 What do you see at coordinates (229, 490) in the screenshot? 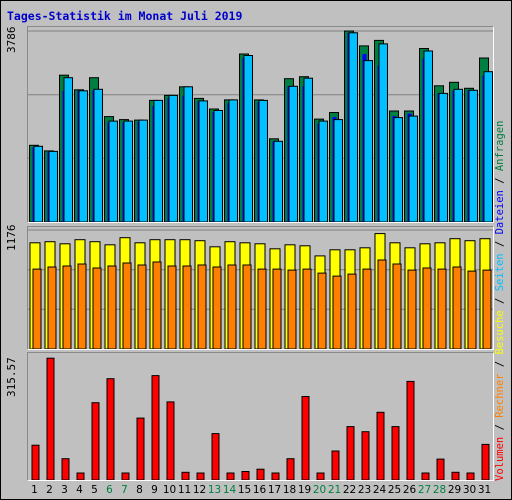
I see `x-label-day-14: 14` at bounding box center [229, 490].